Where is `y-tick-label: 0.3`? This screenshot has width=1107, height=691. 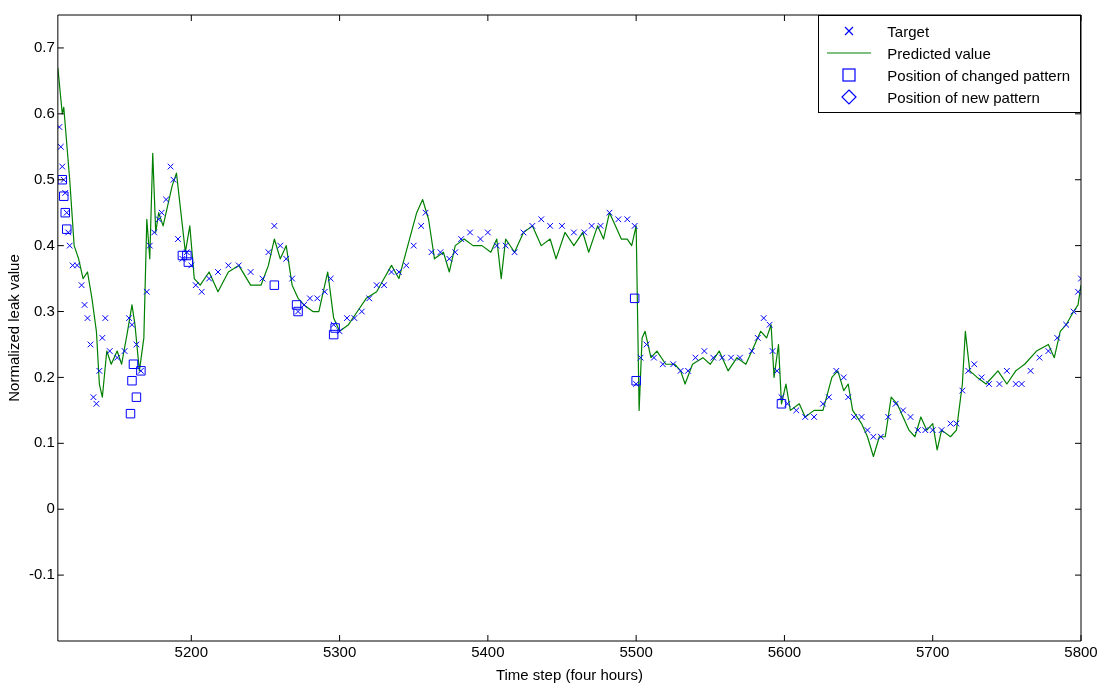
y-tick-label: 0.3 is located at coordinates (44, 310).